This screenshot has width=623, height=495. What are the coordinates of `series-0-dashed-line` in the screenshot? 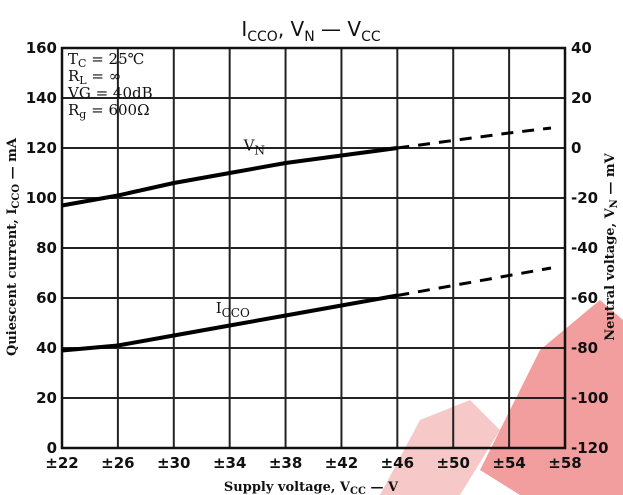 It's located at (474, 138).